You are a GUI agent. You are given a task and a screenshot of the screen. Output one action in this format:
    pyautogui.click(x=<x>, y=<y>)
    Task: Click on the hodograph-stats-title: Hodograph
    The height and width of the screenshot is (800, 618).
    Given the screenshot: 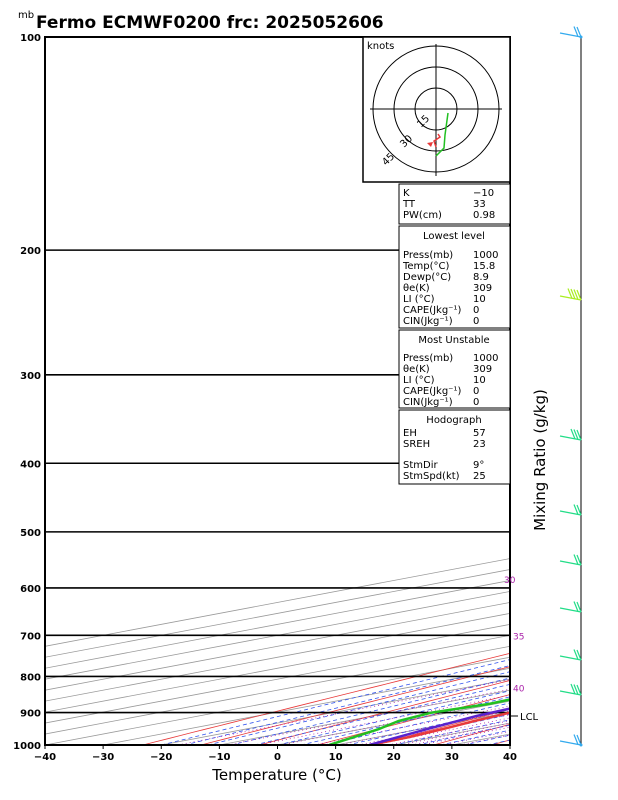 What is the action you would take?
    pyautogui.click(x=453, y=420)
    